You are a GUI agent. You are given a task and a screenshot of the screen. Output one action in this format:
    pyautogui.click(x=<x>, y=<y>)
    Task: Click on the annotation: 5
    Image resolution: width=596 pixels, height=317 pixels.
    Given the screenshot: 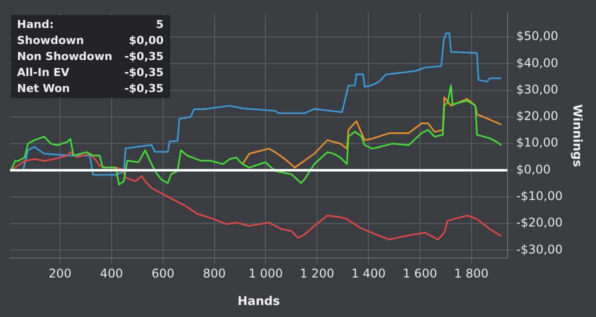 What is the action you would take?
    pyautogui.click(x=159, y=24)
    